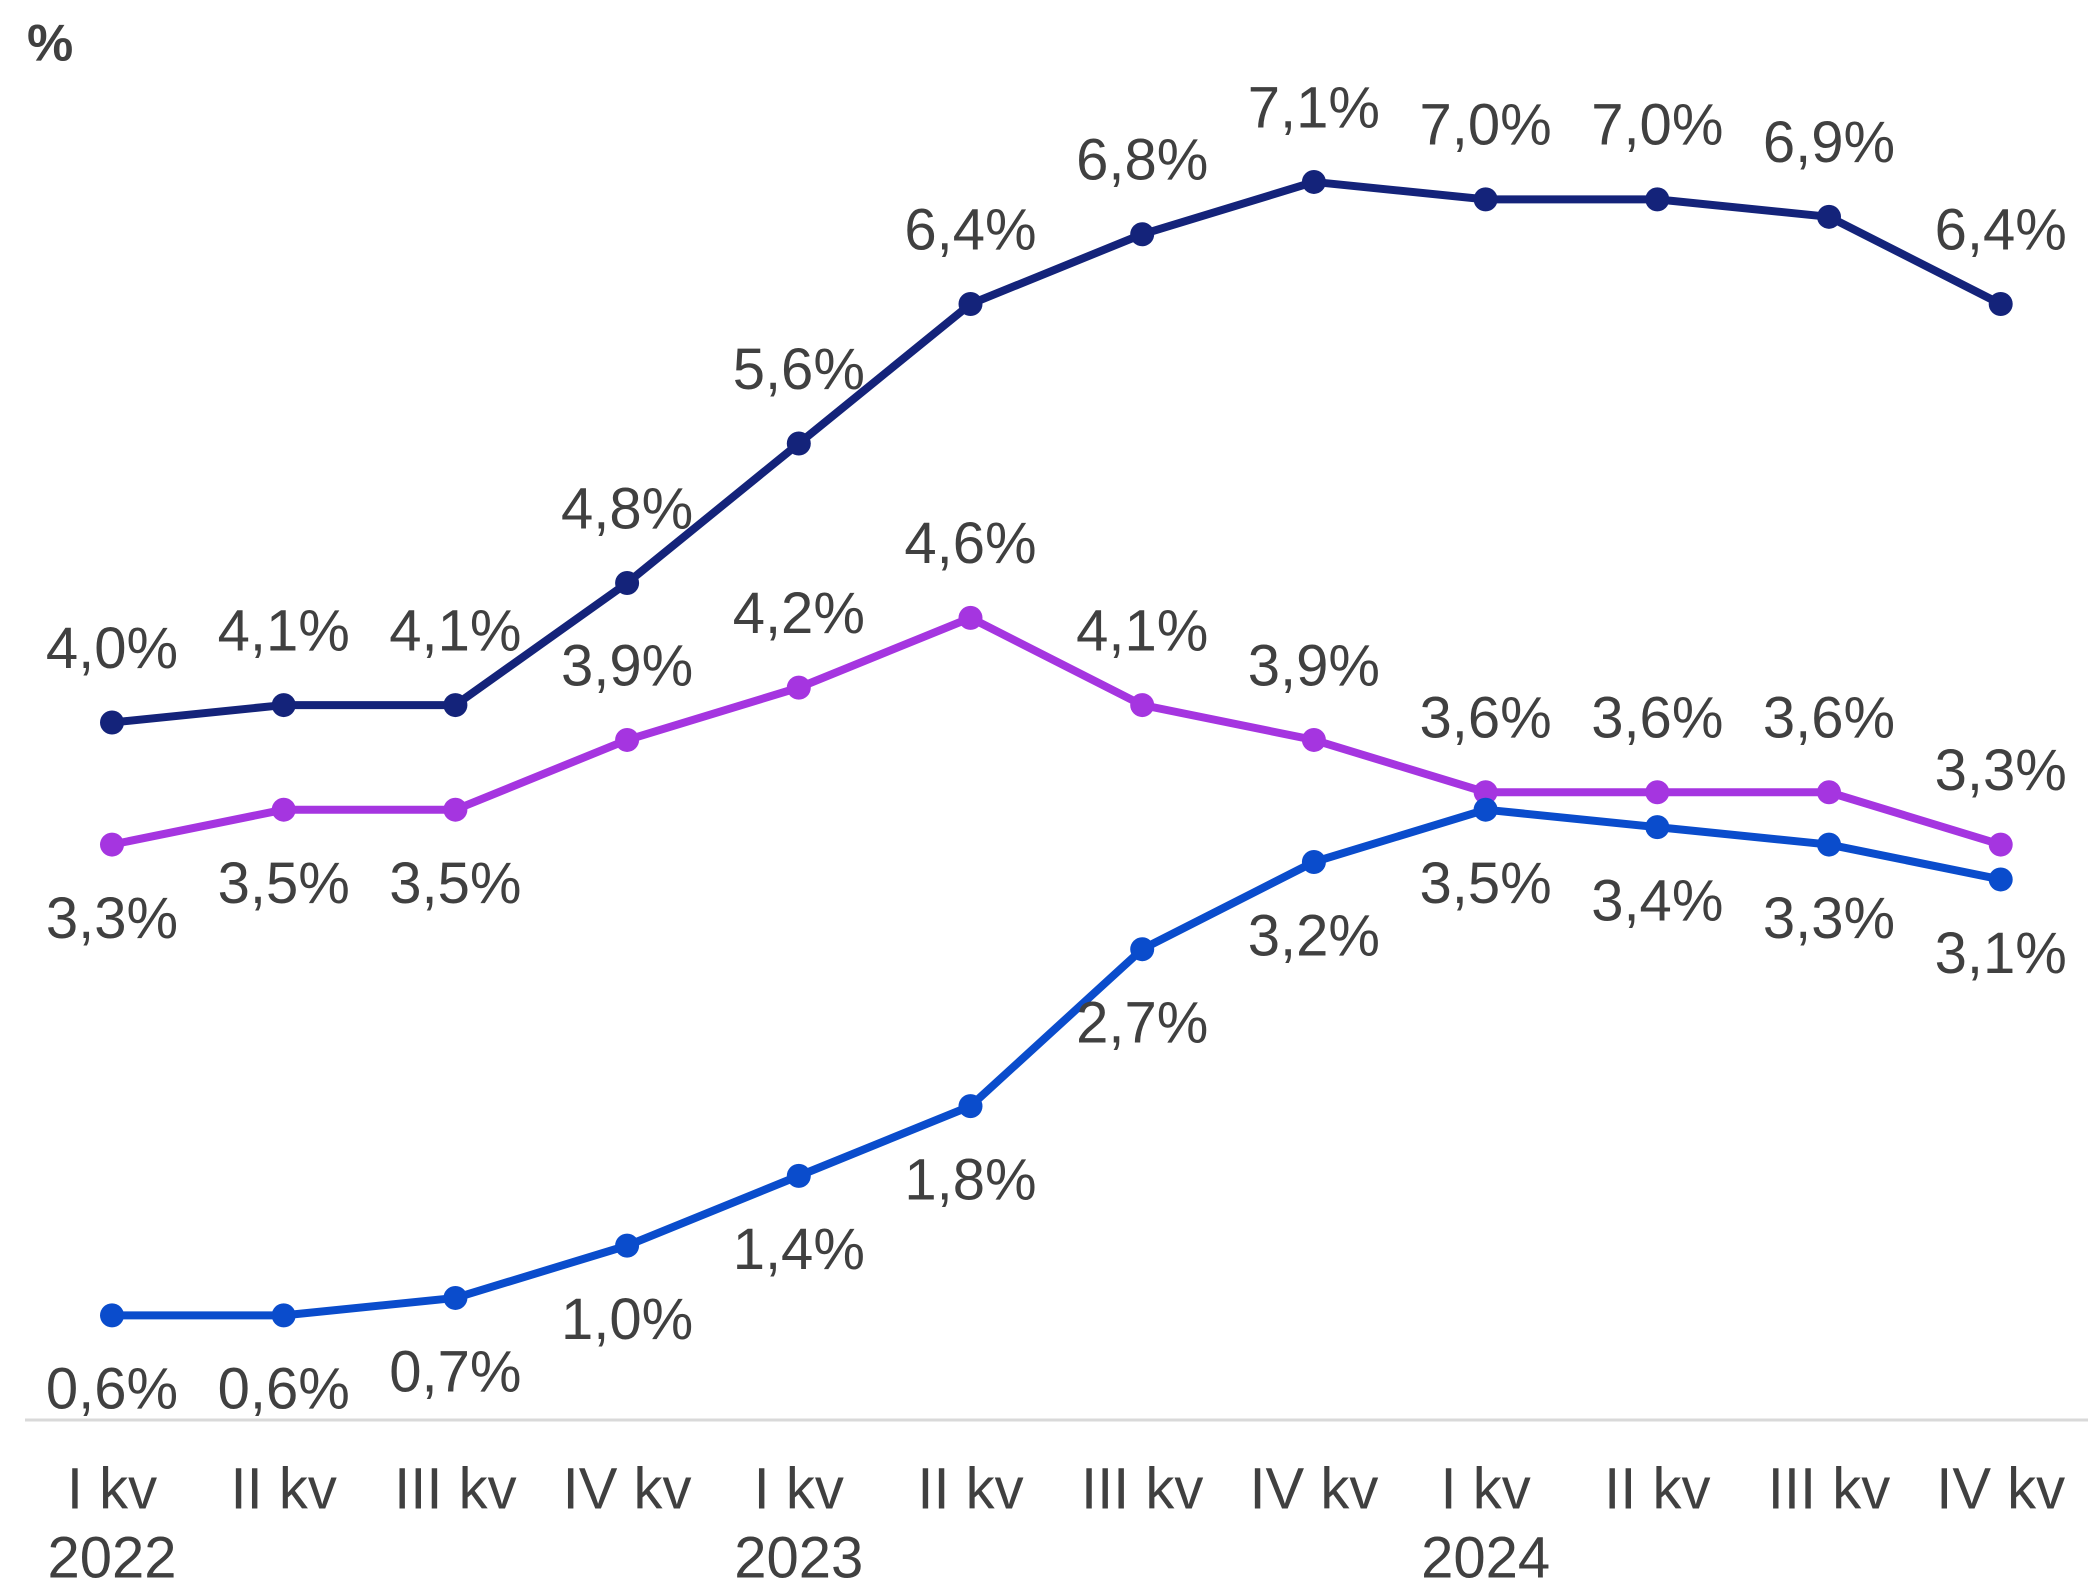 The image size is (2090, 1595). What do you see at coordinates (112, 648) in the screenshot?
I see `data-label: 4,0%` at bounding box center [112, 648].